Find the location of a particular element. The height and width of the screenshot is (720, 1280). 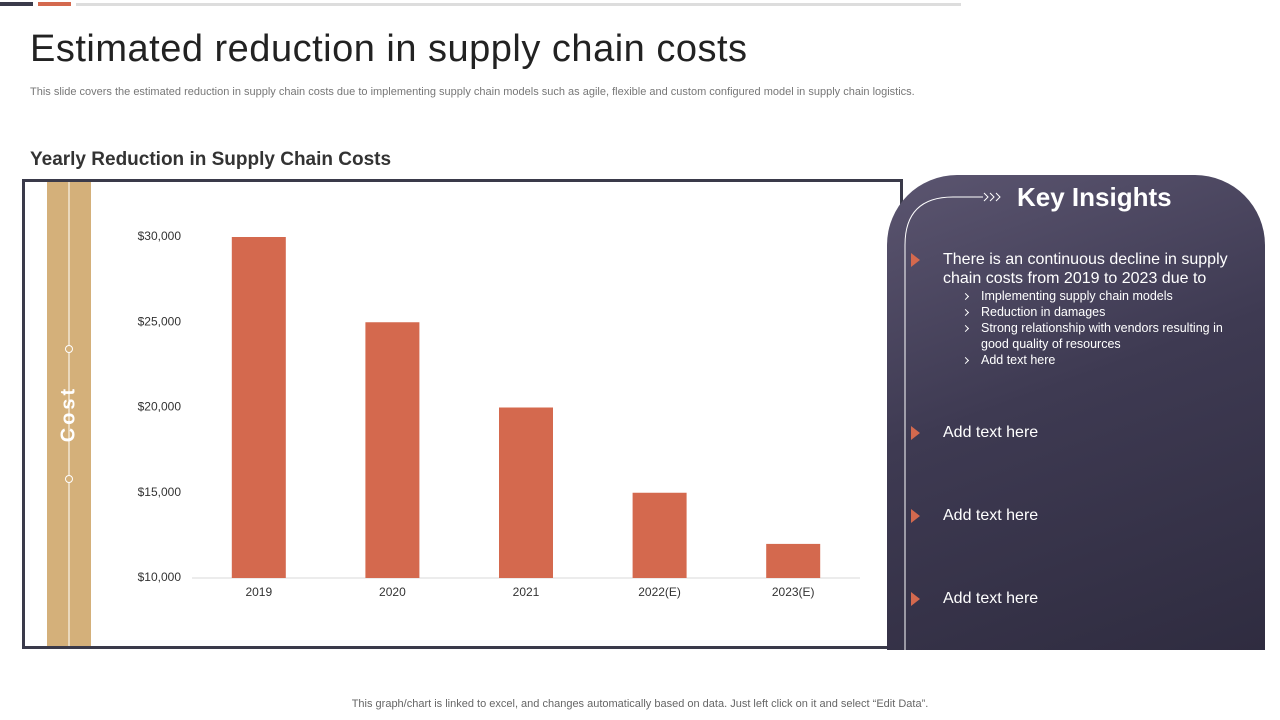

y-tick-label: $25,000 is located at coordinates (160, 321).